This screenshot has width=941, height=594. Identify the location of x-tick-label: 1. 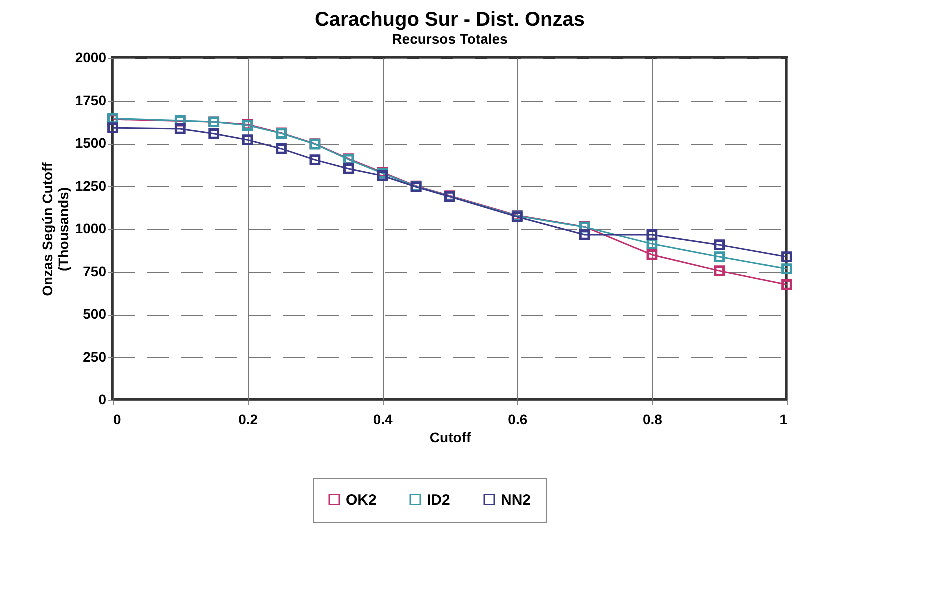
(784, 420).